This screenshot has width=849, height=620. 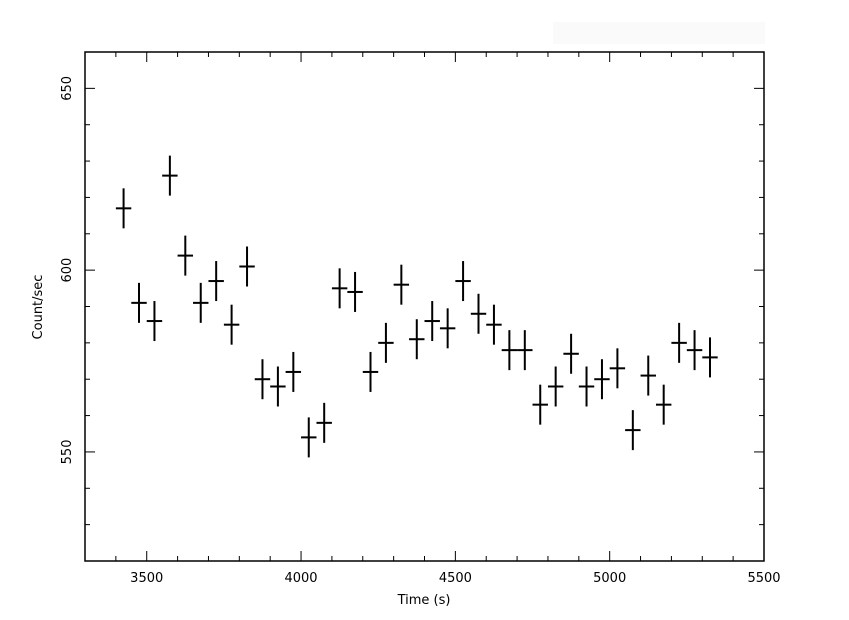 What do you see at coordinates (146, 578) in the screenshot?
I see `x-tick-label: 3500` at bounding box center [146, 578].